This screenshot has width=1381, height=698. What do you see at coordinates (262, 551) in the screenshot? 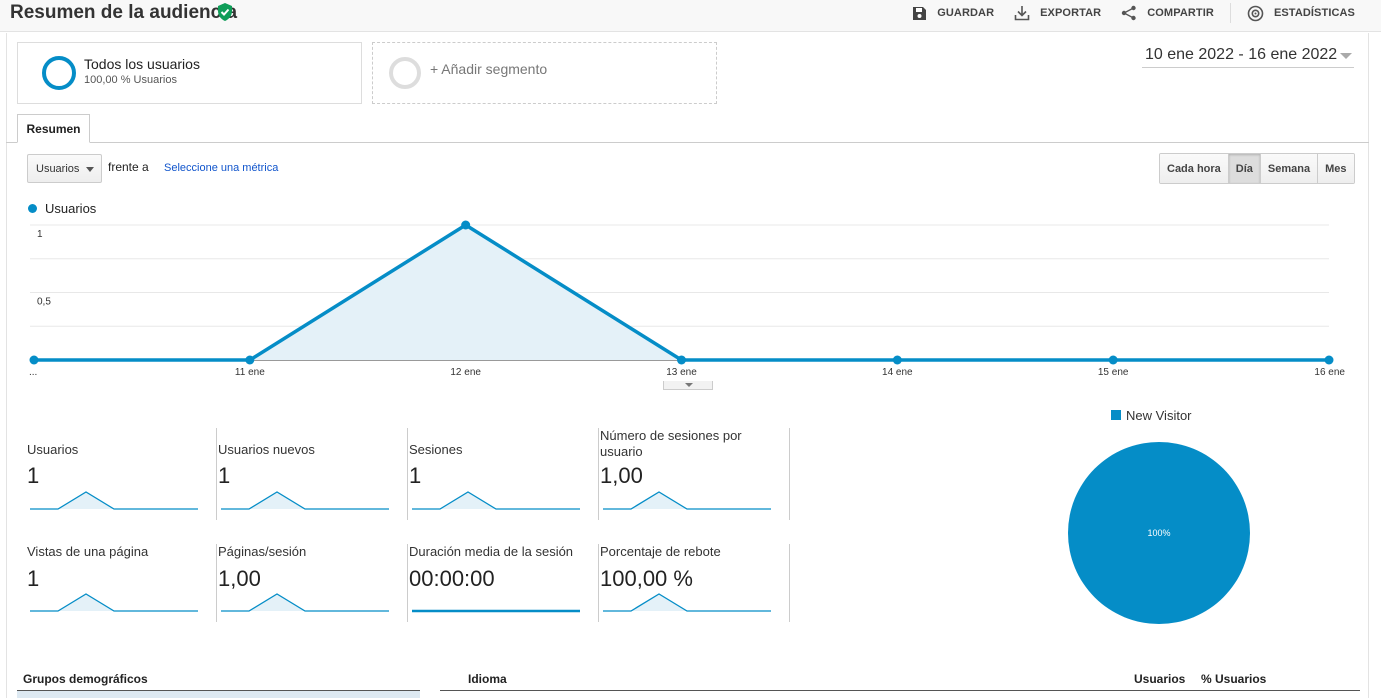
I see `metric-label: Páginas/sesión` at bounding box center [262, 551].